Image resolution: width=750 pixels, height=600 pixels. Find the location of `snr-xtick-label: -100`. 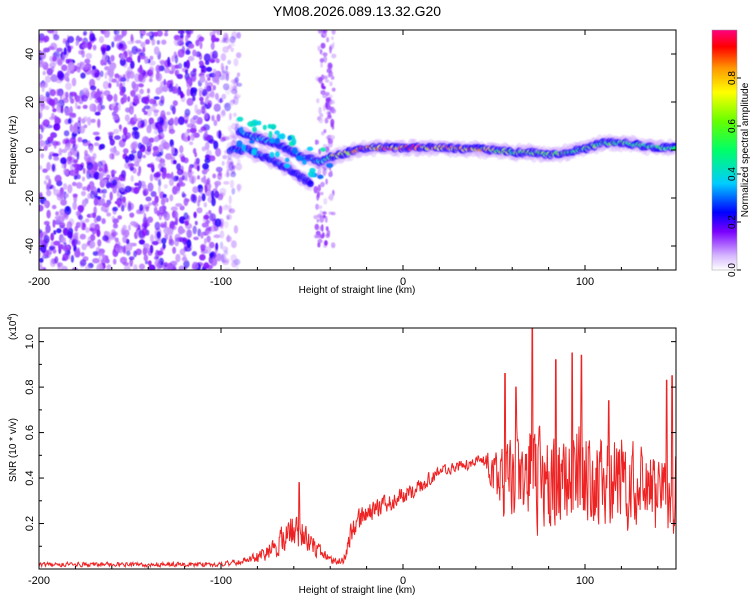

snr-xtick-label: -100 is located at coordinates (221, 581).